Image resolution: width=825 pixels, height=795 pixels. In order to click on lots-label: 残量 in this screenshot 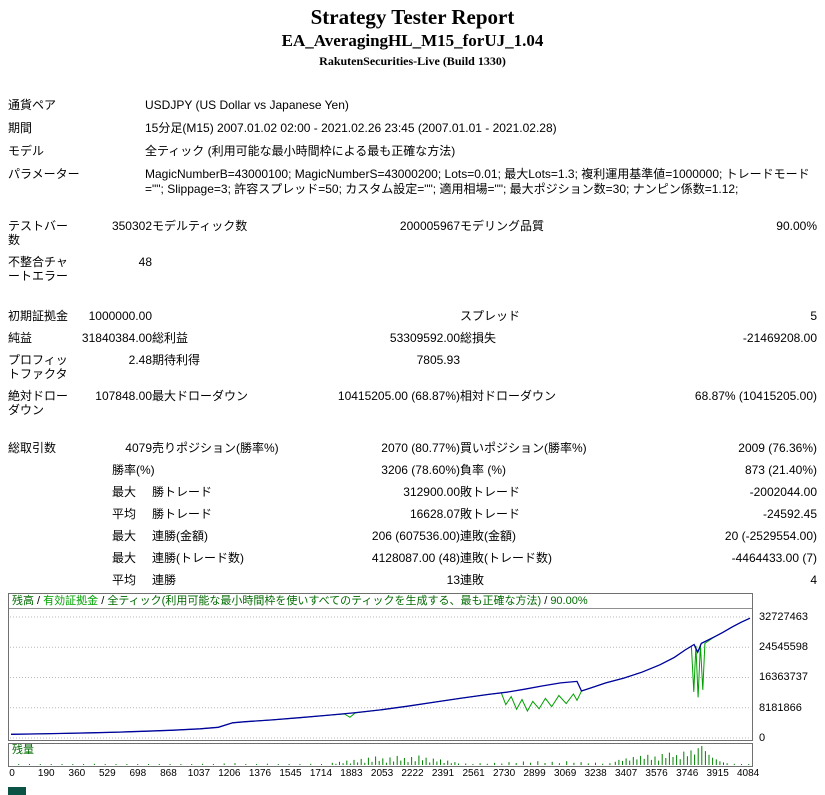, I will do `click(23, 750)`.